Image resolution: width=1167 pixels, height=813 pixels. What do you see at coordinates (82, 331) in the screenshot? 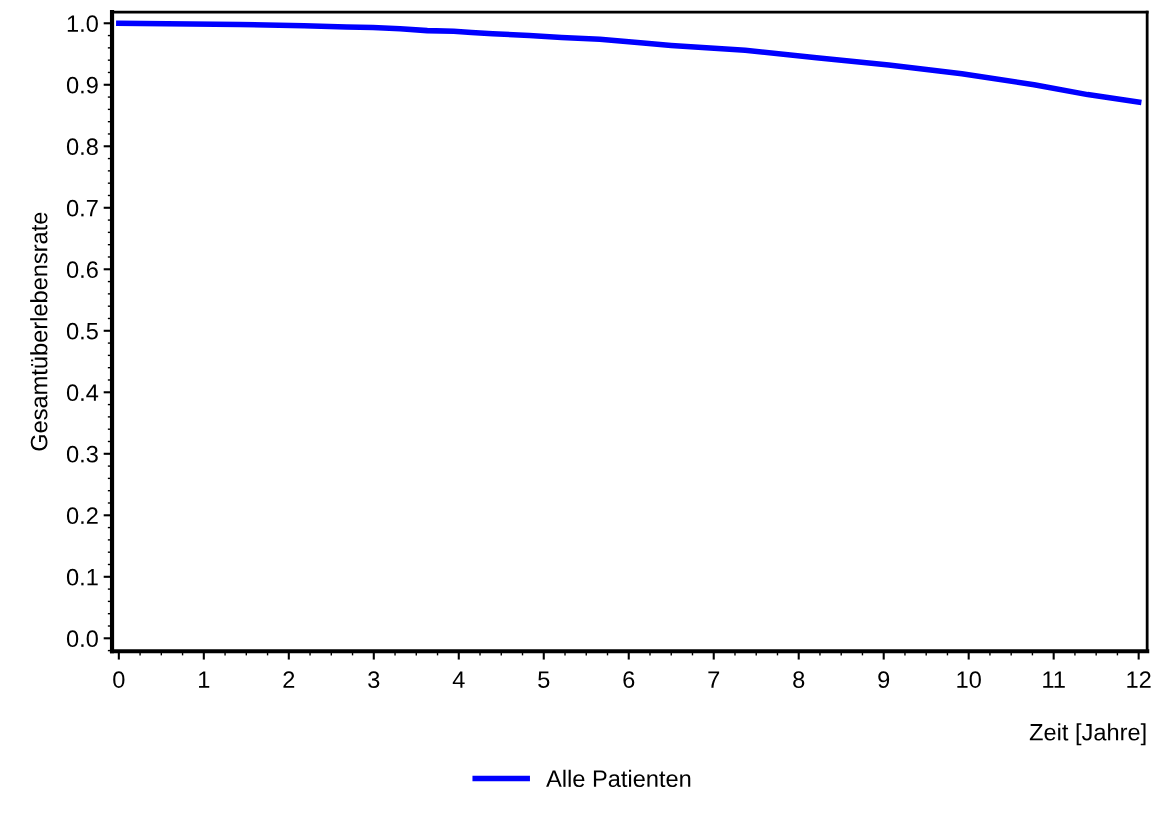
I see `y-tick-label: 0.5` at bounding box center [82, 331].